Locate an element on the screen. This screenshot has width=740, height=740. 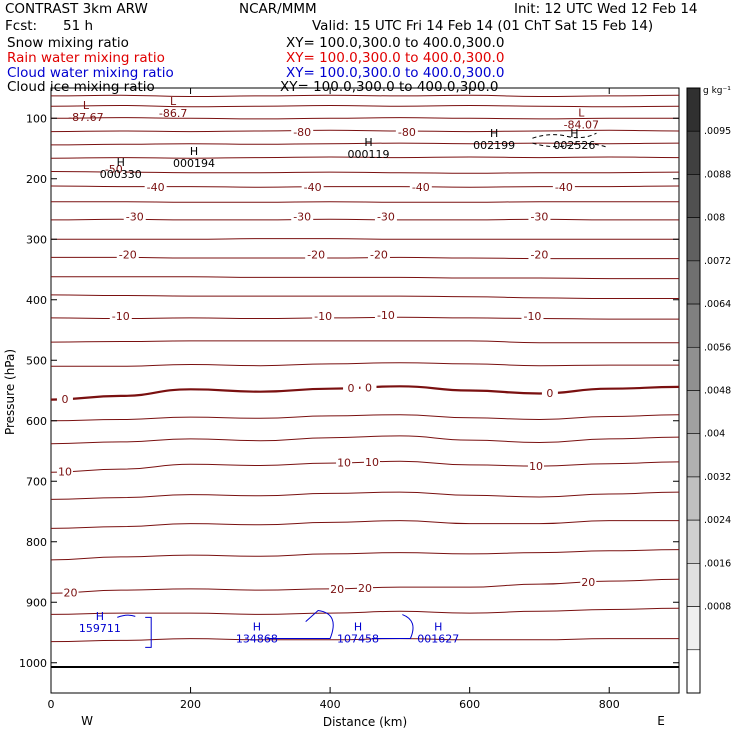
x-tick-label: 800 is located at coordinates (609, 704).